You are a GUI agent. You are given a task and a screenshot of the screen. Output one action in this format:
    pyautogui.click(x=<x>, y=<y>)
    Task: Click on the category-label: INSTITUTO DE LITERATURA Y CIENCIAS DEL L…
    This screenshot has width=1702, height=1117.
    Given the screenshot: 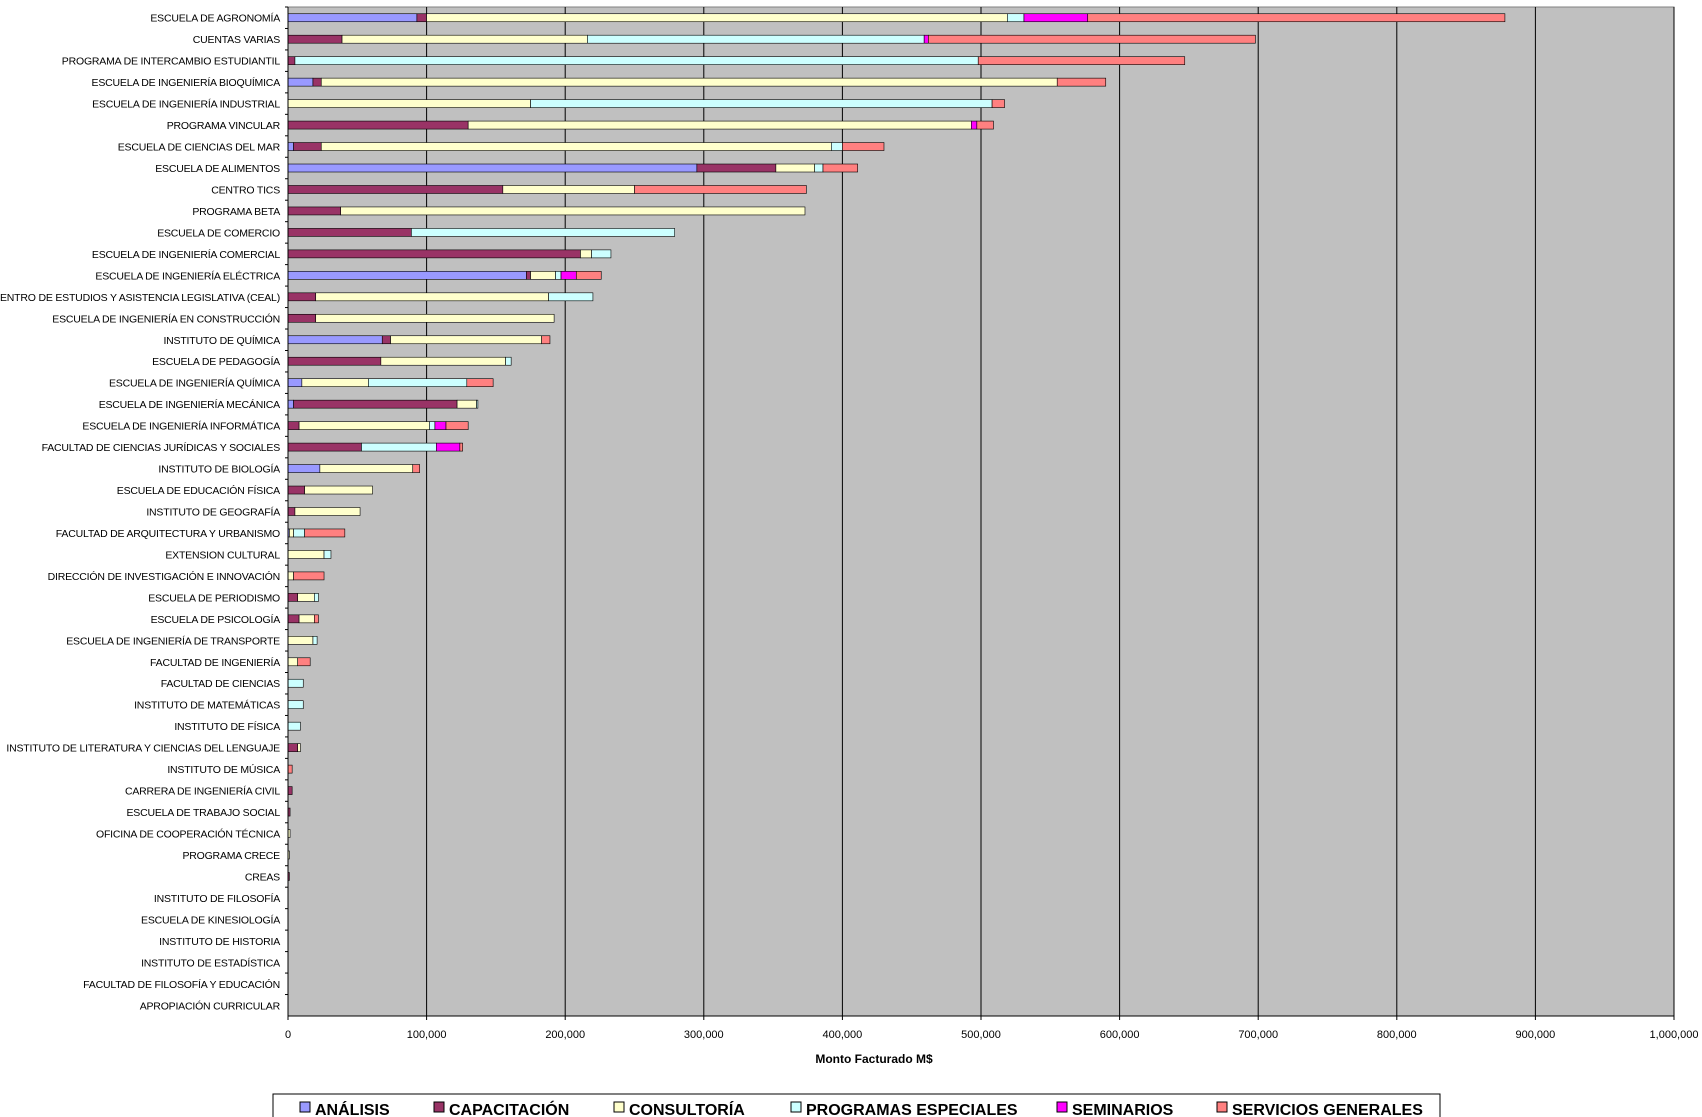 What is the action you would take?
    pyautogui.click(x=143, y=749)
    